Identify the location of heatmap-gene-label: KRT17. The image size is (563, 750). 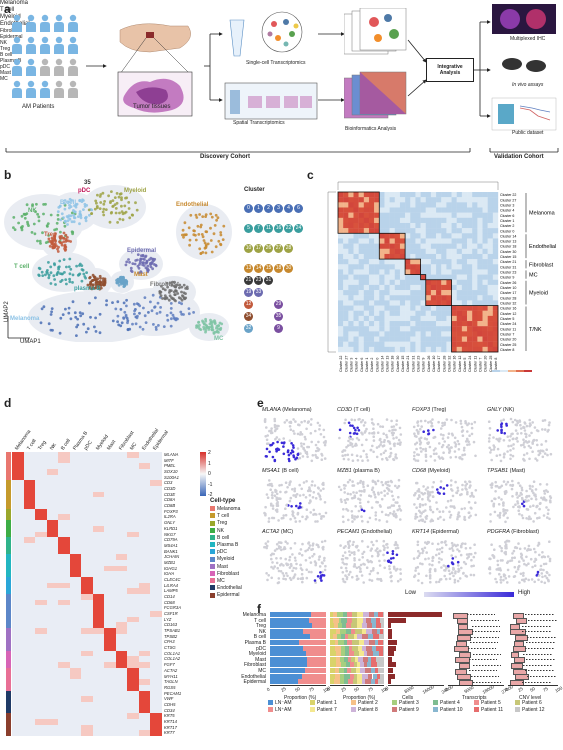
(170, 727).